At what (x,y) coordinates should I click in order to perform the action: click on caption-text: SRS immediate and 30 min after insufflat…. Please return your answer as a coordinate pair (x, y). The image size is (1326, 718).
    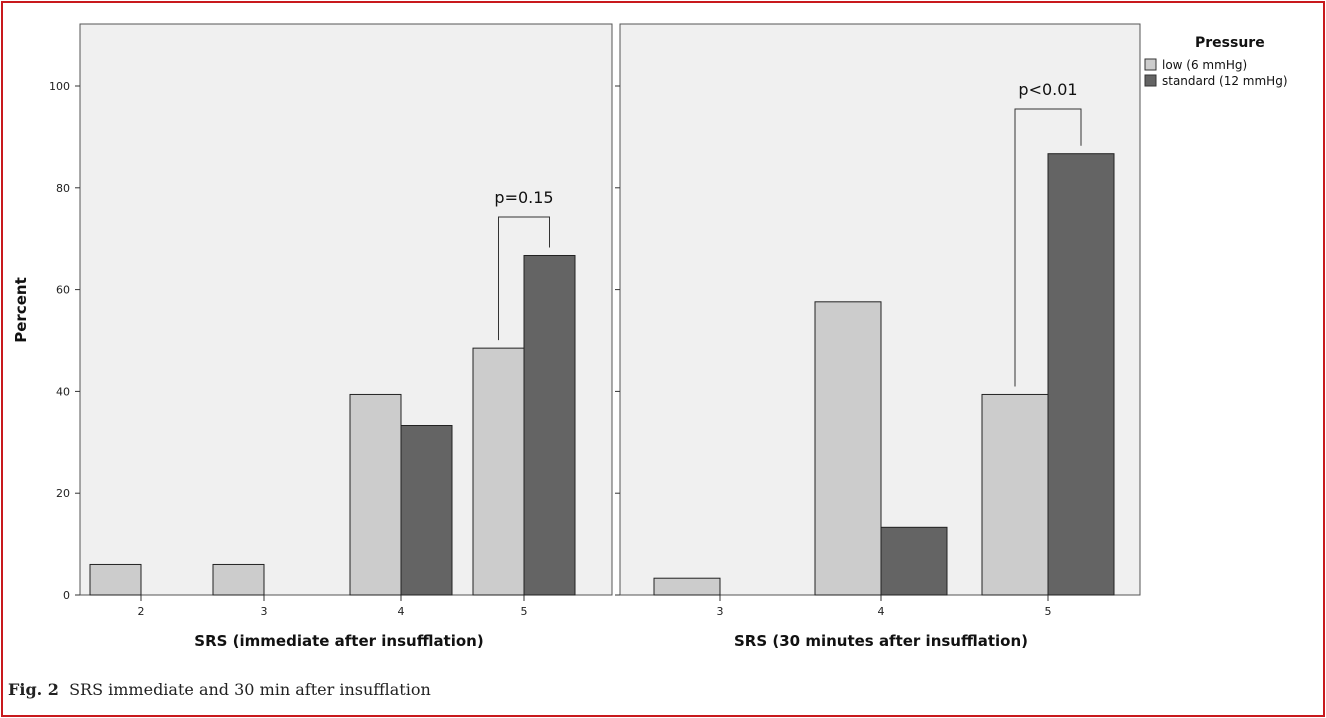
    Looking at the image, I should click on (250, 689).